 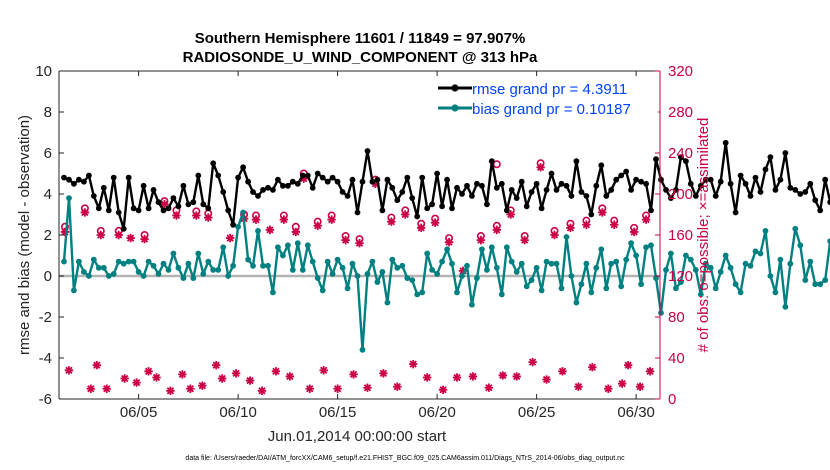 What do you see at coordinates (680, 235) in the screenshot?
I see `right-y-tick-label: 160` at bounding box center [680, 235].